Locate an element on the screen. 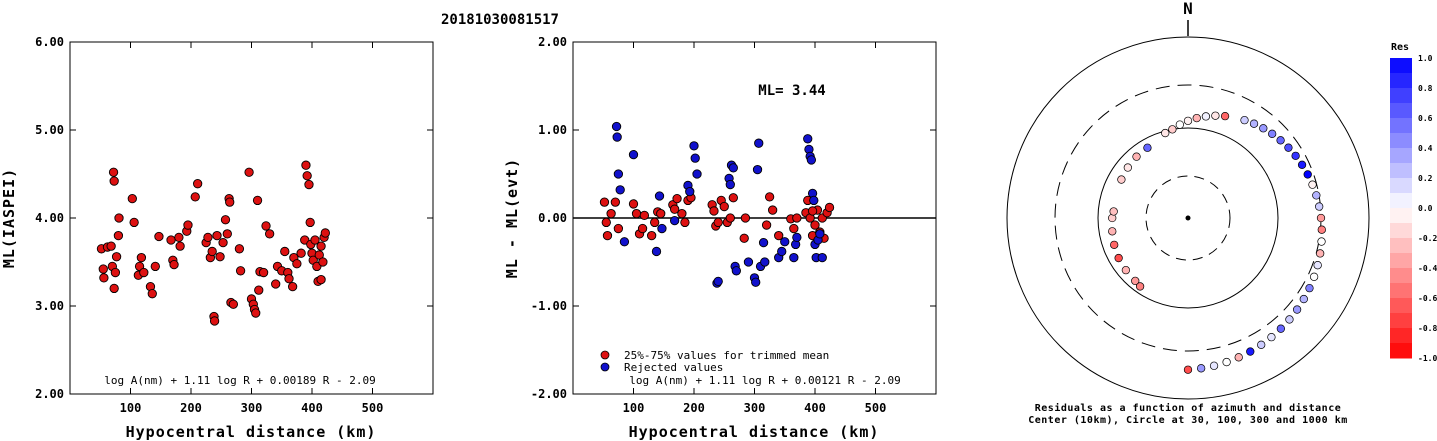 Image resolution: width=1437 pixels, height=441 pixels. north-label: N is located at coordinates (1188, 9).